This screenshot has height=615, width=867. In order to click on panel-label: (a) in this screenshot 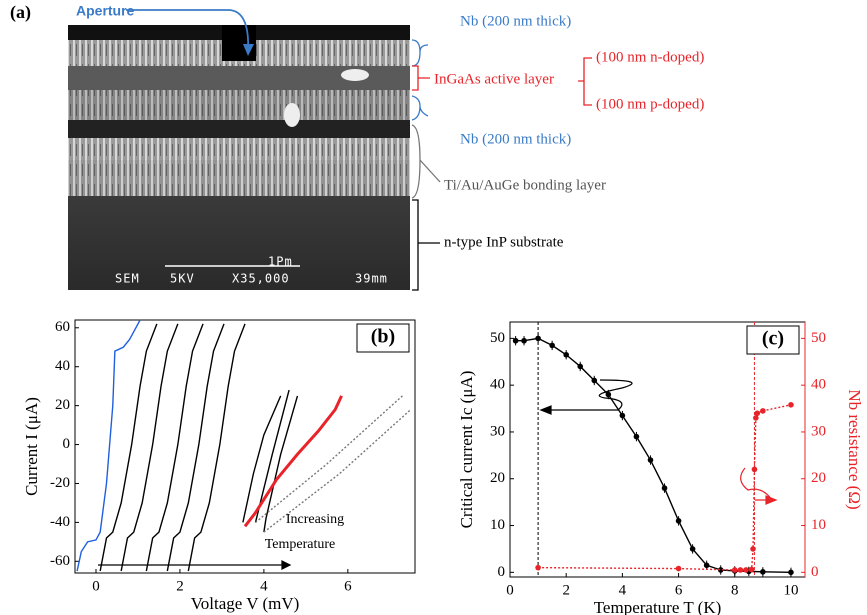, I will do `click(20, 12)`.